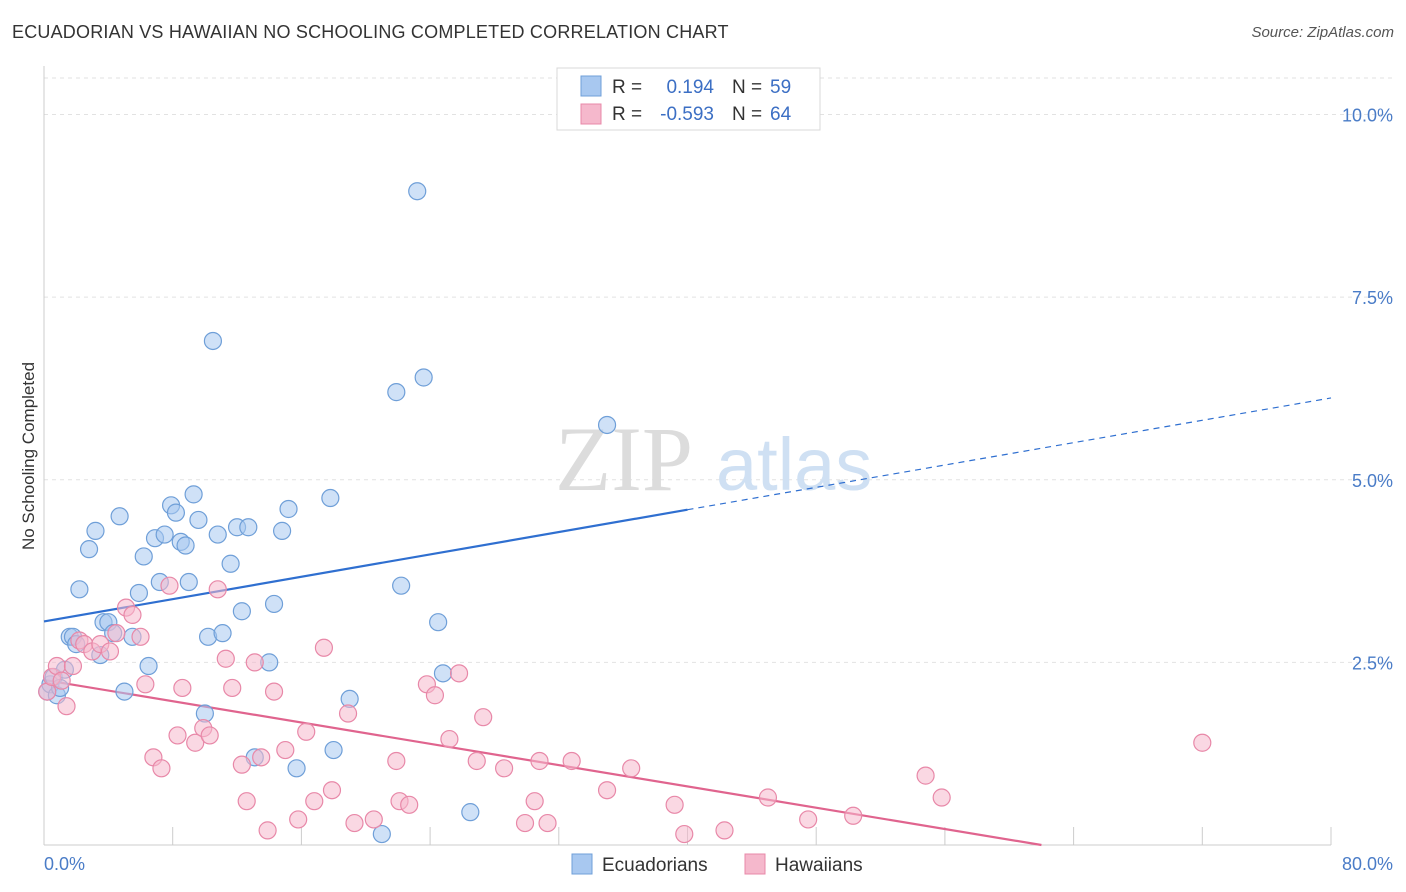 Image resolution: width=1406 pixels, height=892 pixels. What do you see at coordinates (794, 464) in the screenshot?
I see `watermark-atlas: atlas` at bounding box center [794, 464].